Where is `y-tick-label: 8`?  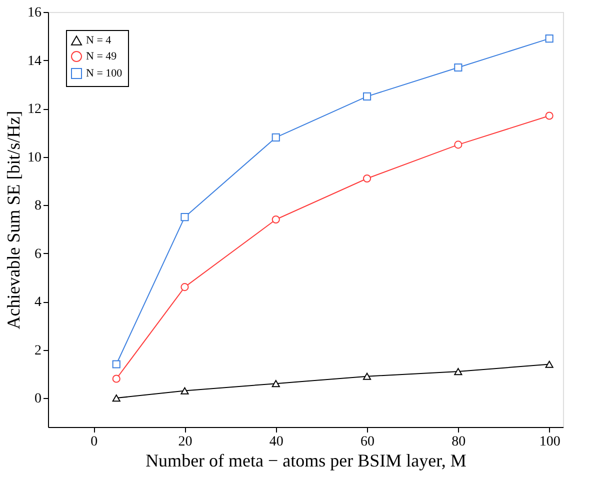 y-tick-label: 8 is located at coordinates (38, 206).